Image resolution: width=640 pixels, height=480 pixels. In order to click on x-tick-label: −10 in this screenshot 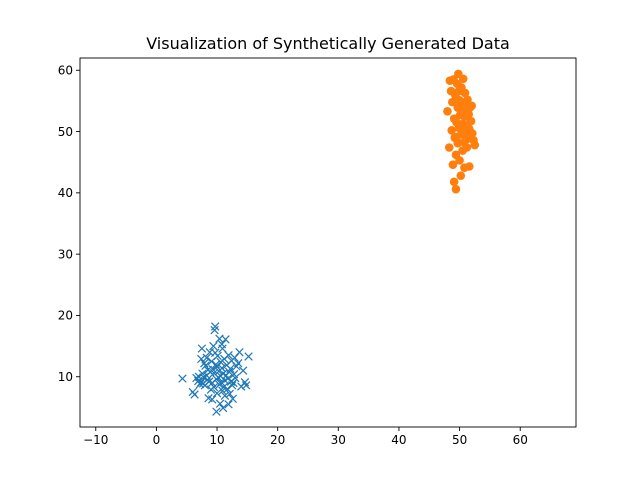, I will do `click(95, 440)`.